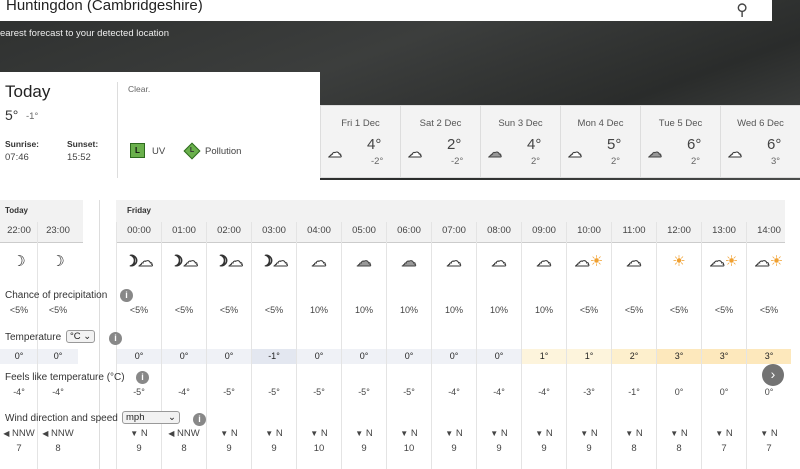 The image size is (800, 469). I want to click on hour-time: 09:00, so click(544, 230).